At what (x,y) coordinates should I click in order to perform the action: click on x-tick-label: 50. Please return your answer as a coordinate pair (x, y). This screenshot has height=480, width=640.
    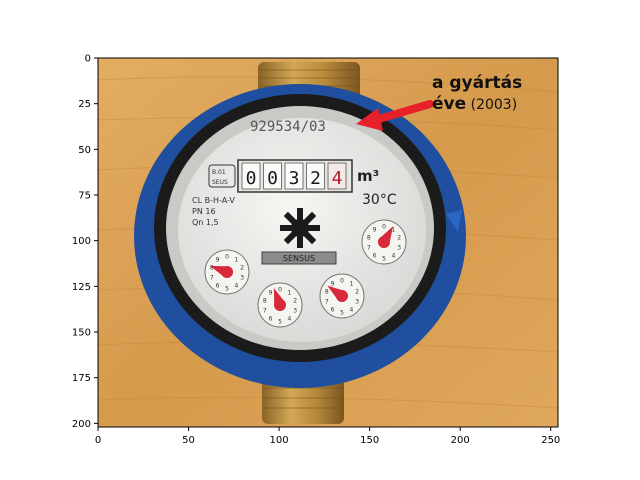
    Looking at the image, I should click on (188, 440).